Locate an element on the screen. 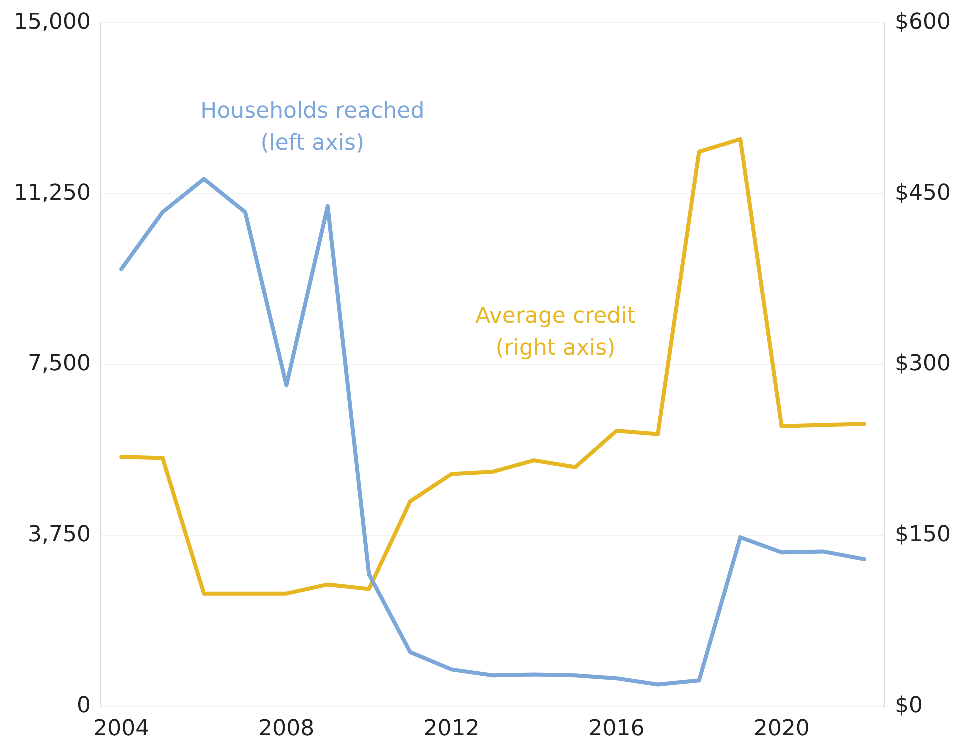 The height and width of the screenshot is (755, 969). x-tick-label: 2004 is located at coordinates (122, 729).